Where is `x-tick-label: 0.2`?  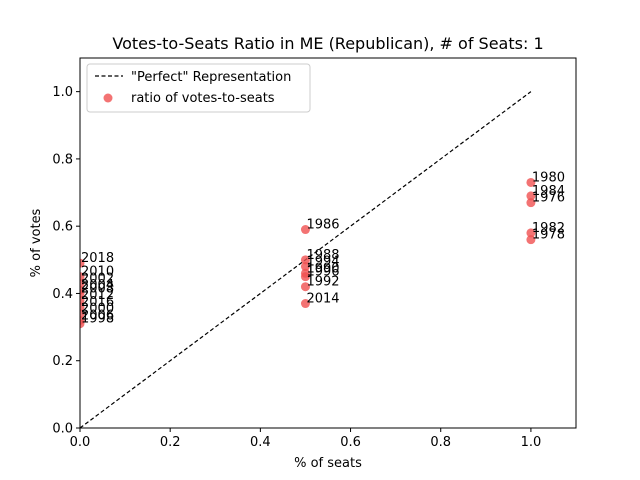
x-tick-label: 0.2 is located at coordinates (170, 442).